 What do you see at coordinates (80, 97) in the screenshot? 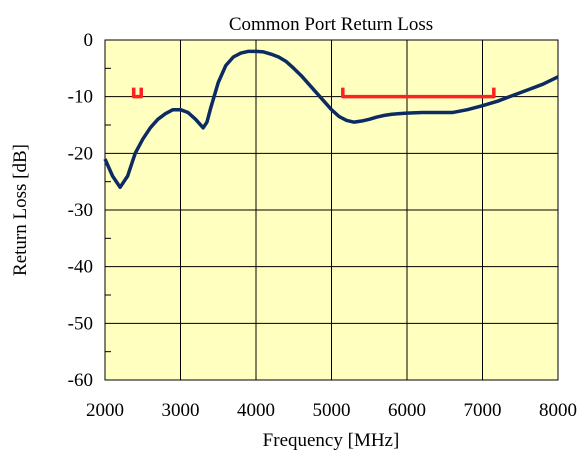
I see `y-tick-label: -10` at bounding box center [80, 97].